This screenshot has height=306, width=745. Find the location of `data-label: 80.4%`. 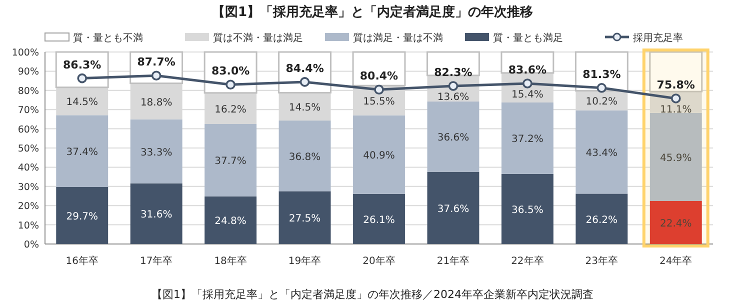

data-label: 80.4% is located at coordinates (379, 76).